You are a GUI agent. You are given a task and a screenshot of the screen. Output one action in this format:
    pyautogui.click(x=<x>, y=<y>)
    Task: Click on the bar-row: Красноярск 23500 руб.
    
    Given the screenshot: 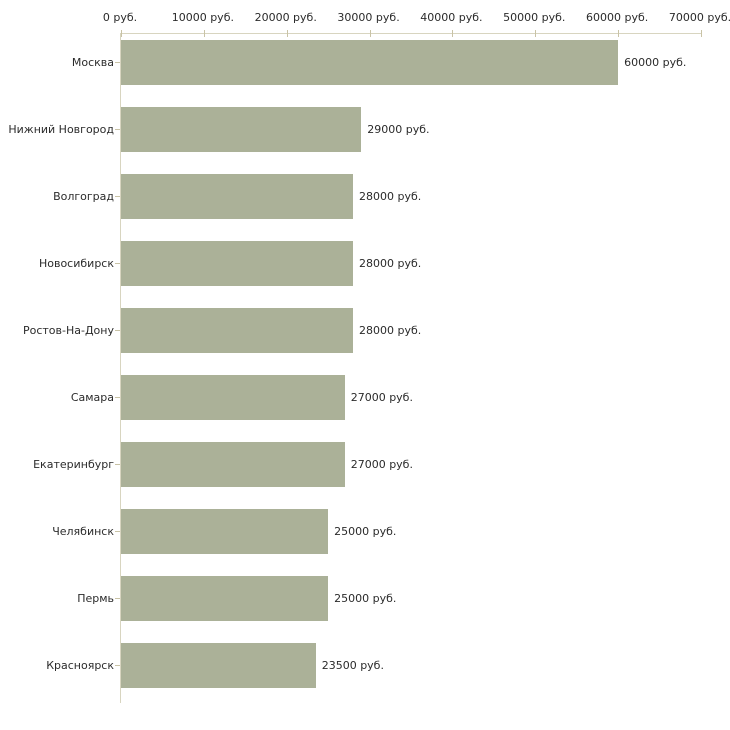 What is the action you would take?
    pyautogui.click(x=365, y=669)
    